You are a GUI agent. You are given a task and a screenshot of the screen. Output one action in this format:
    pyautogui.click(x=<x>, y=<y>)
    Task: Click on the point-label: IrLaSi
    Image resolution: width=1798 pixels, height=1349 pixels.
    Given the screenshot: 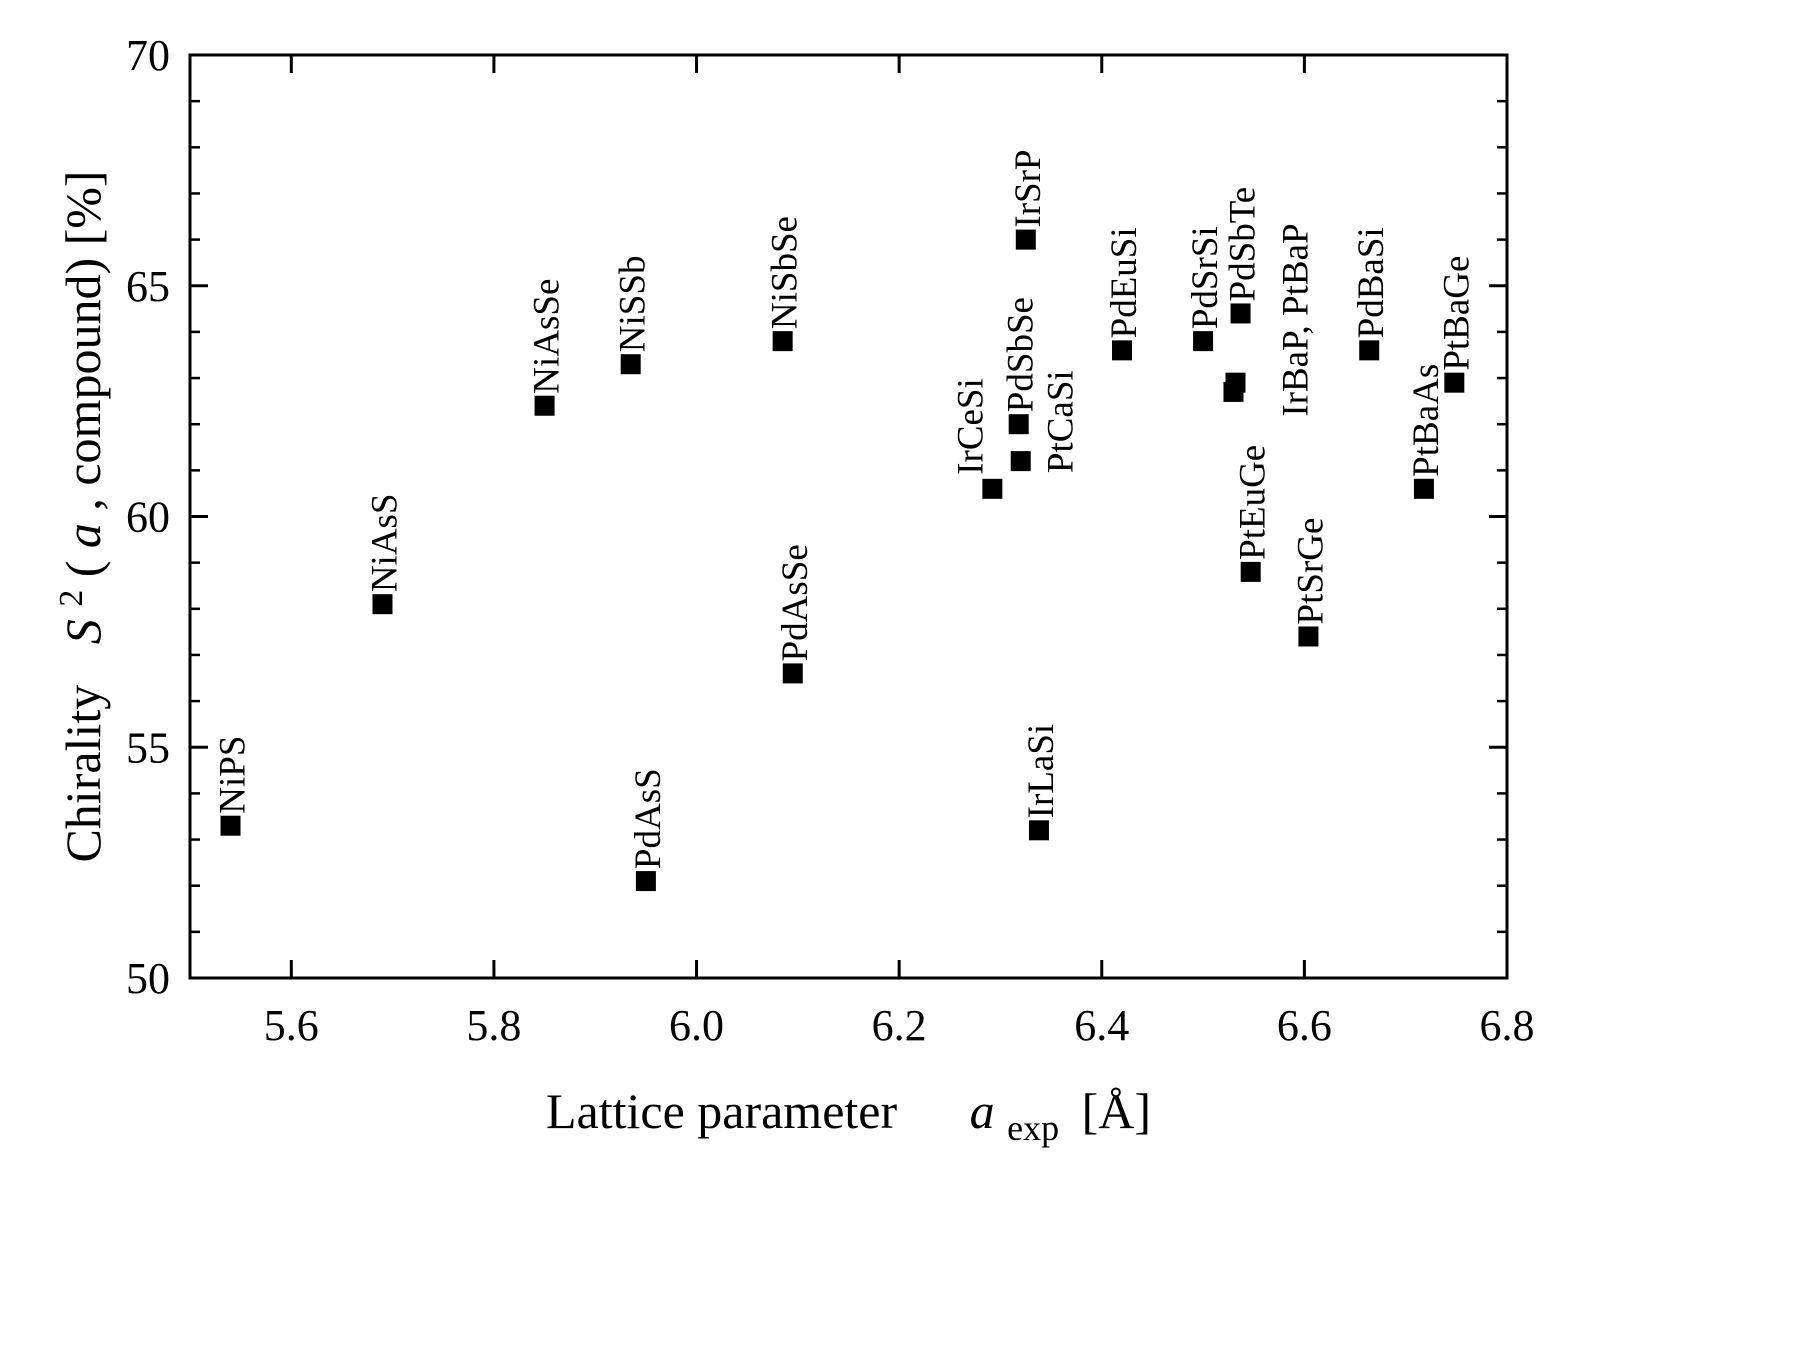 What is the action you would take?
    pyautogui.click(x=1041, y=771)
    